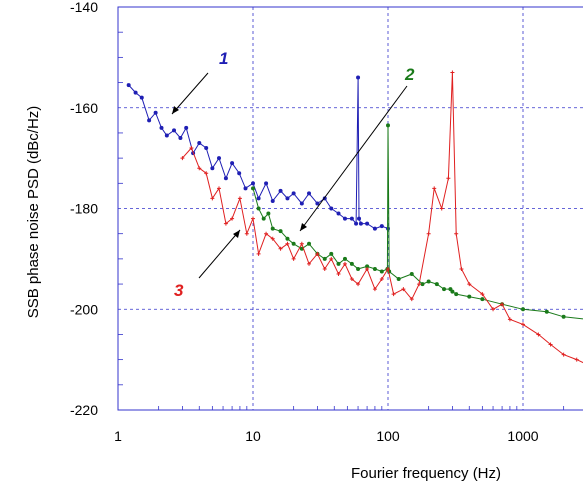 The image size is (583, 486). I want to click on x-axis-label: Fourier frequency (Hz), so click(426, 473).